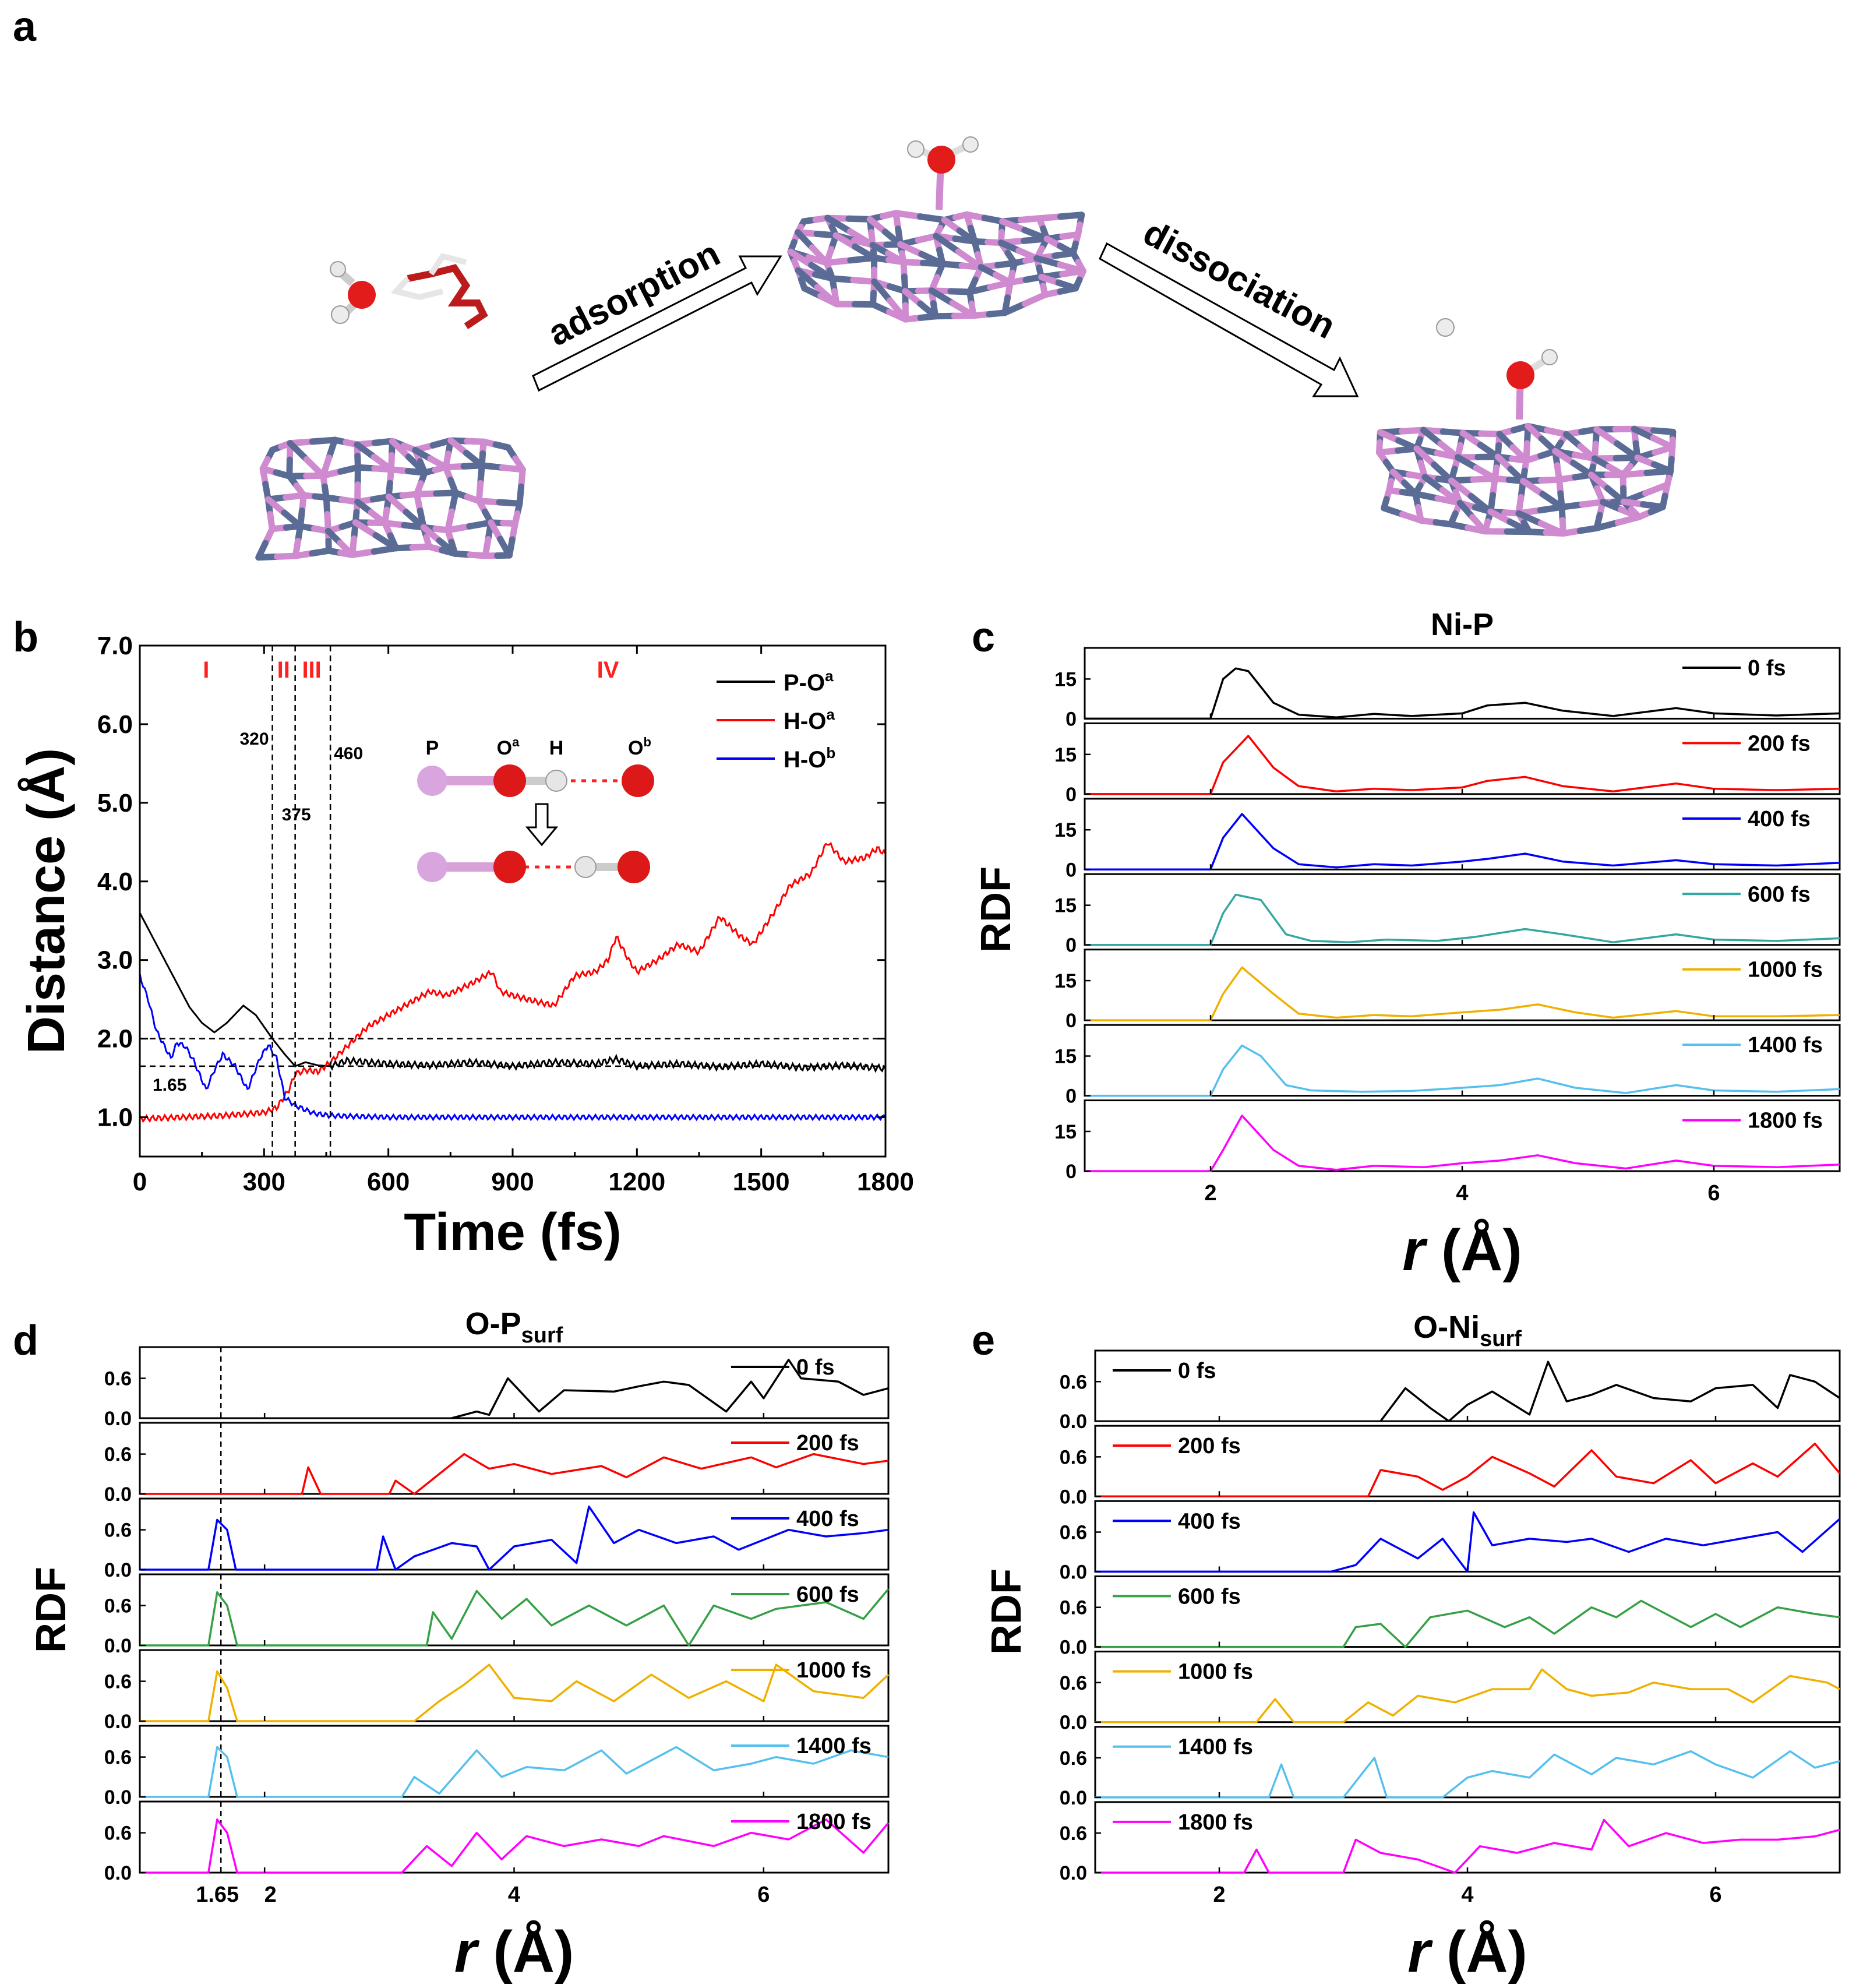  Describe the element at coordinates (409, 291) in the screenshot. I see `free-water-molecules` at that location.